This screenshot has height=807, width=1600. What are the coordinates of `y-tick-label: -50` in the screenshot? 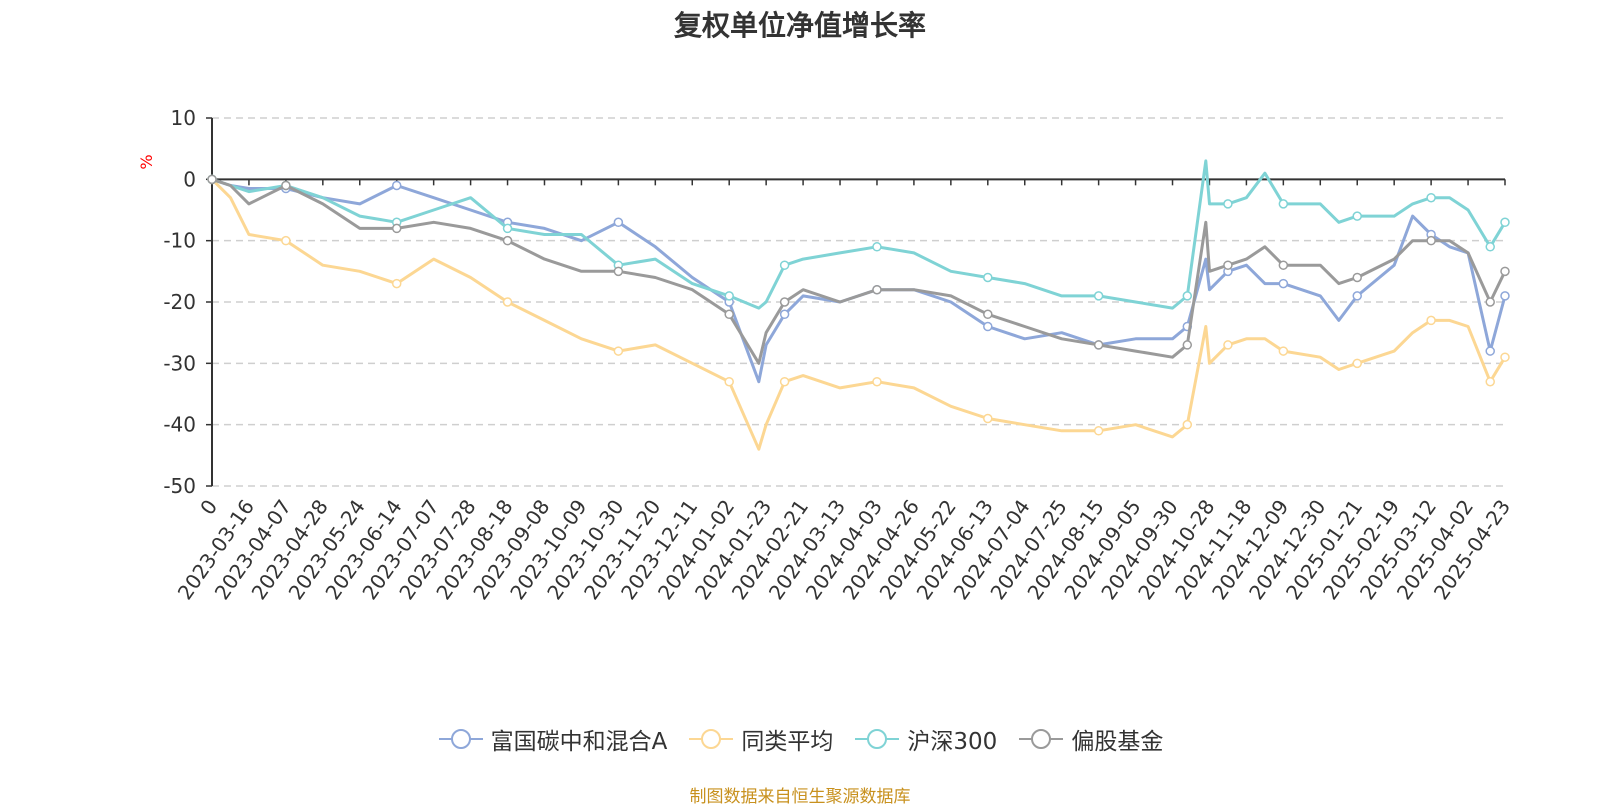 It's located at (179, 486).